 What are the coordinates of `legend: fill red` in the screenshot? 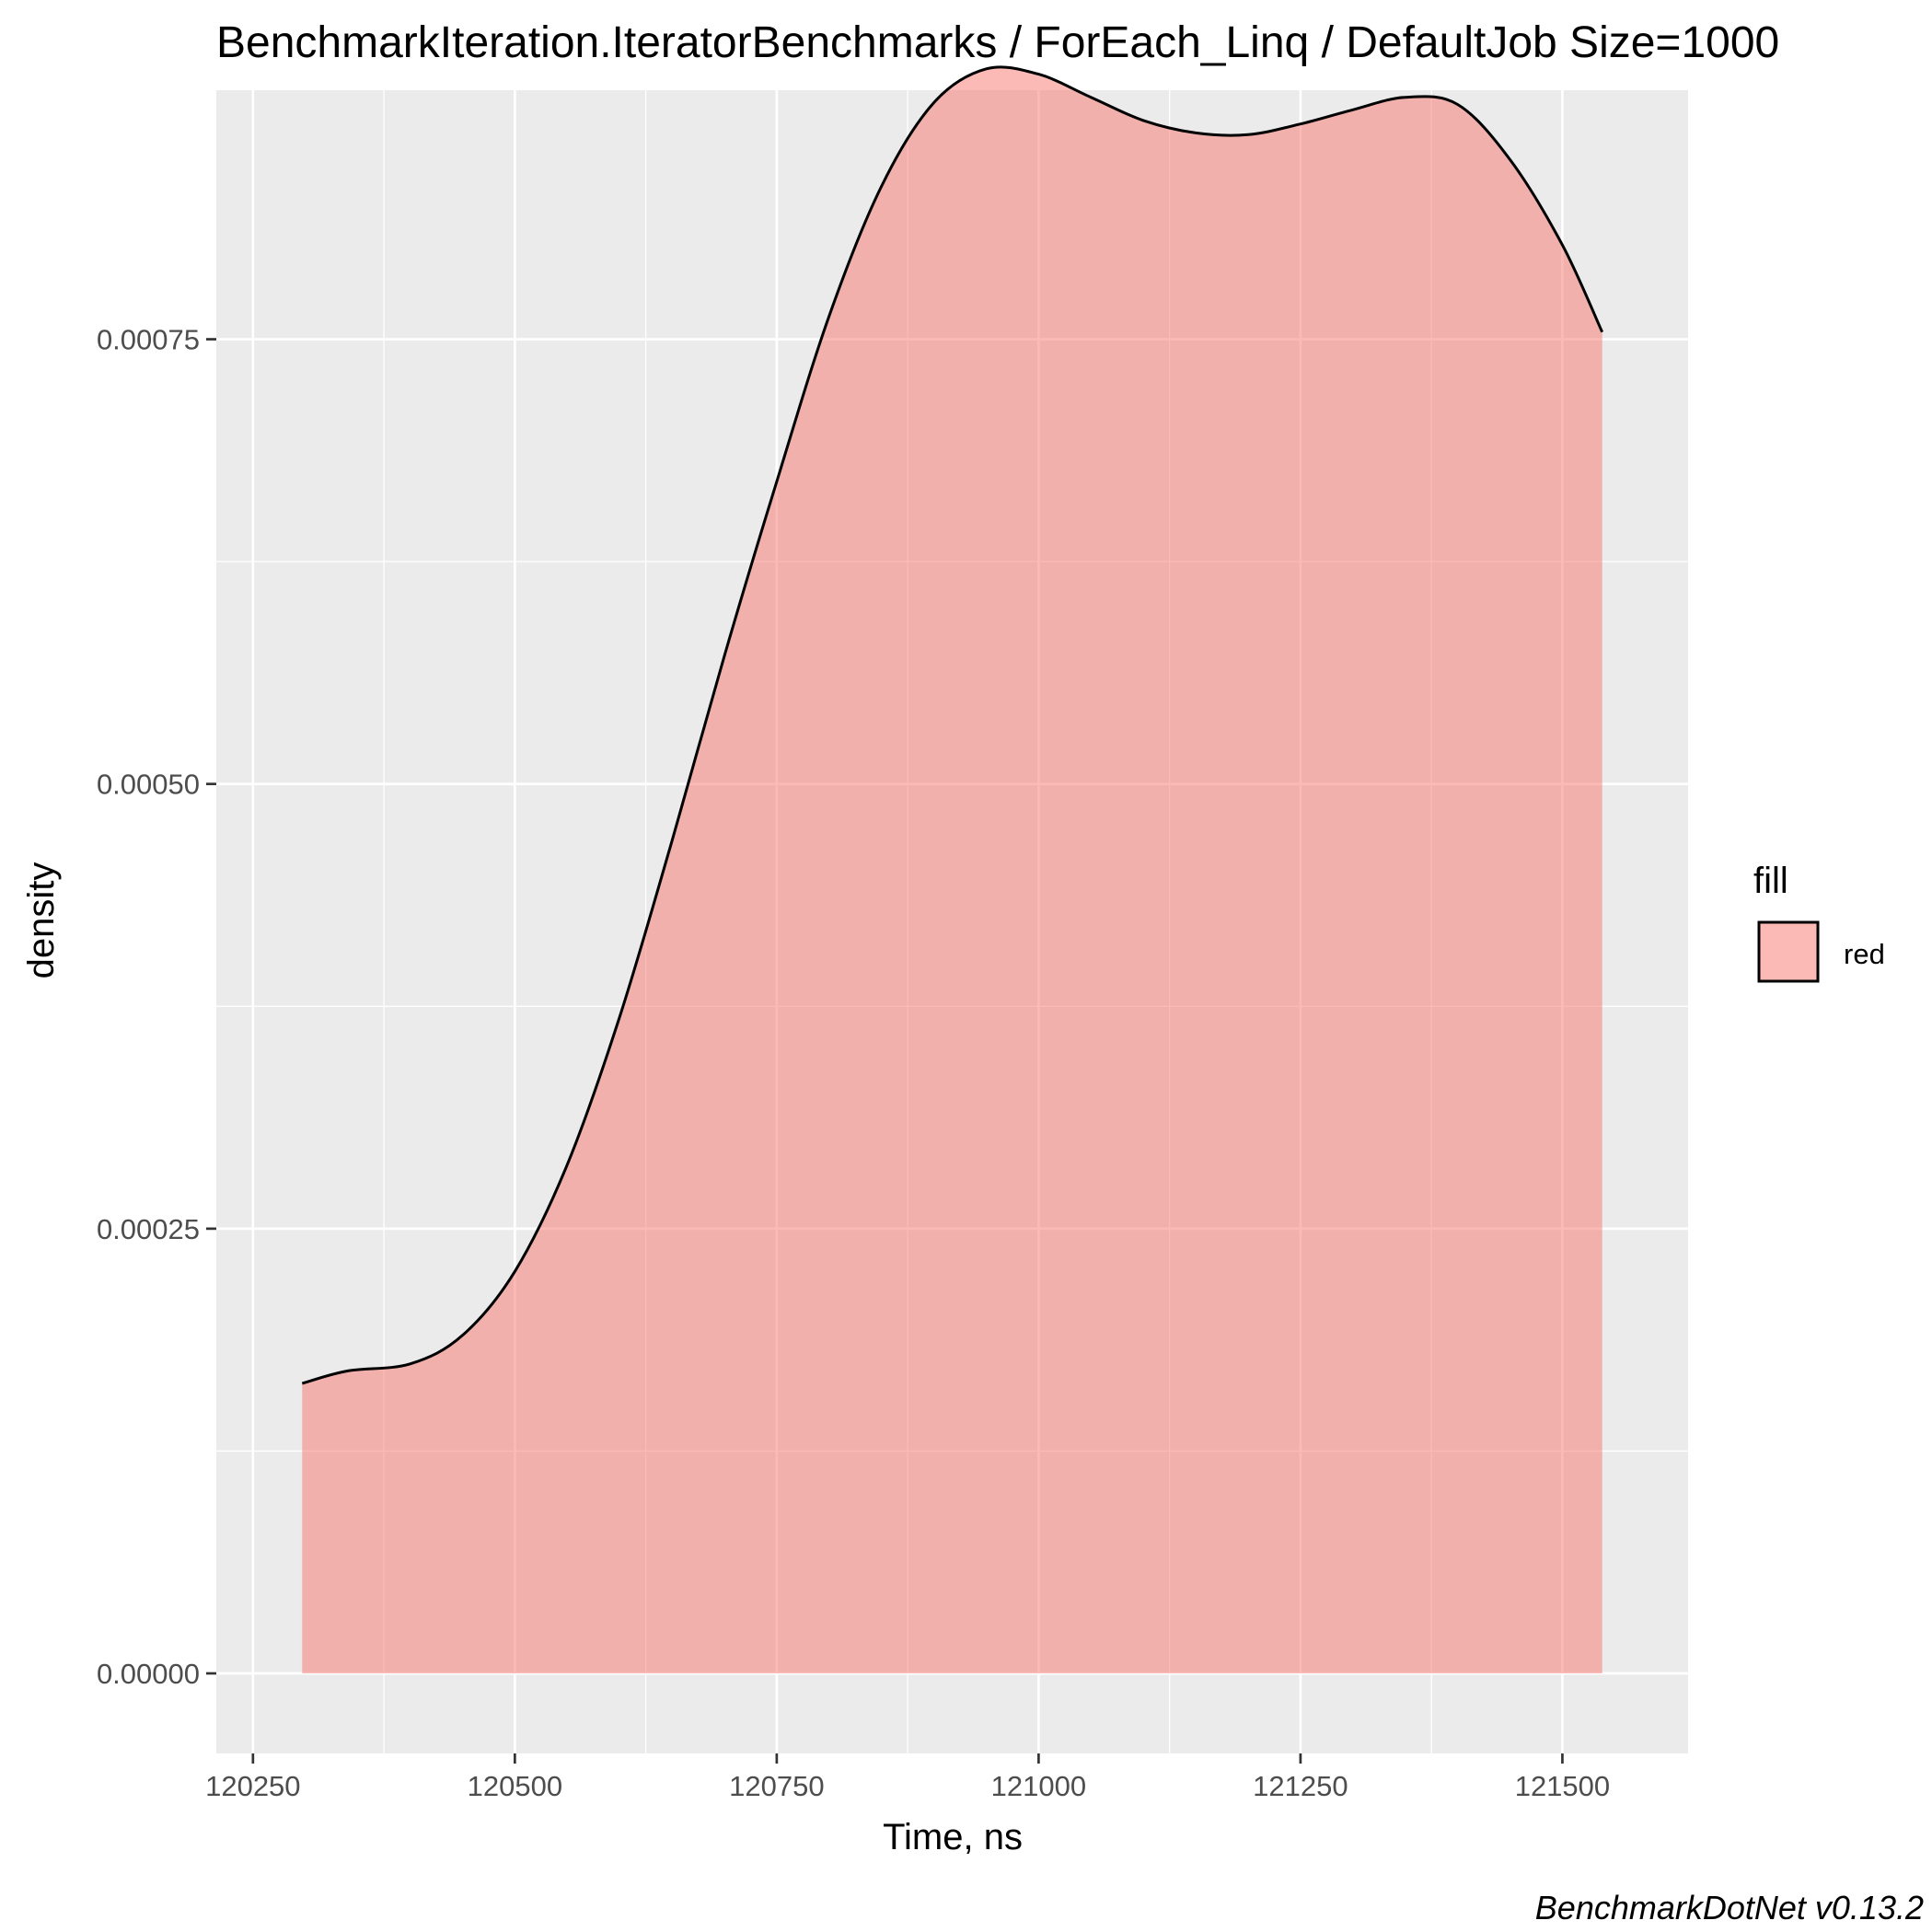 It's located at (1819, 922).